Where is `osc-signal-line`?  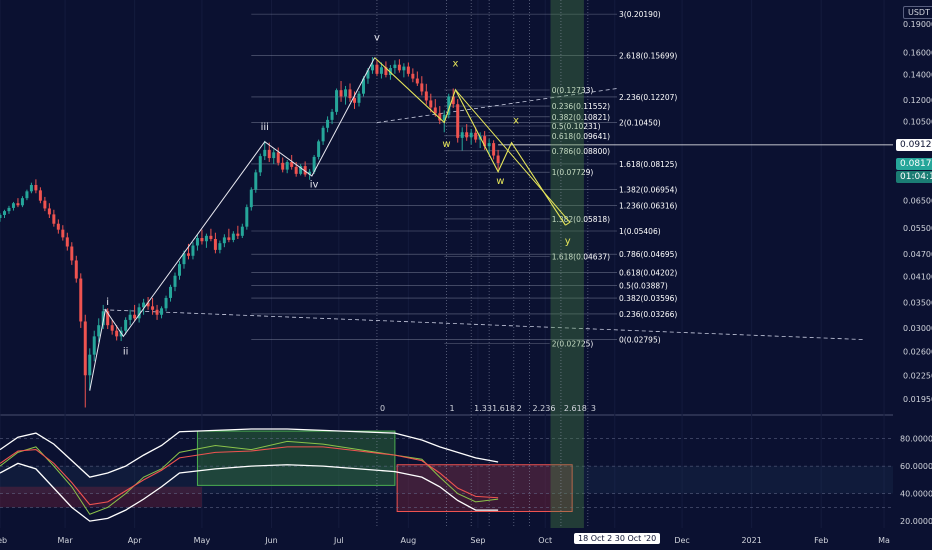 osc-signal-line is located at coordinates (249, 476).